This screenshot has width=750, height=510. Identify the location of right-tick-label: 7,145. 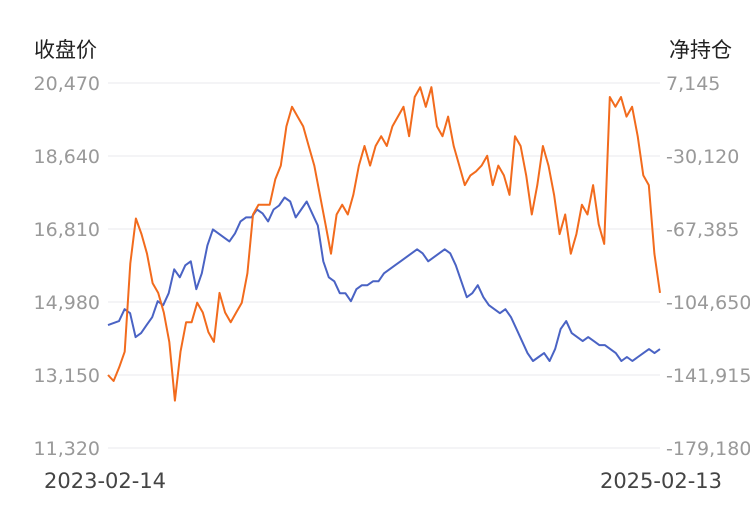
(693, 84).